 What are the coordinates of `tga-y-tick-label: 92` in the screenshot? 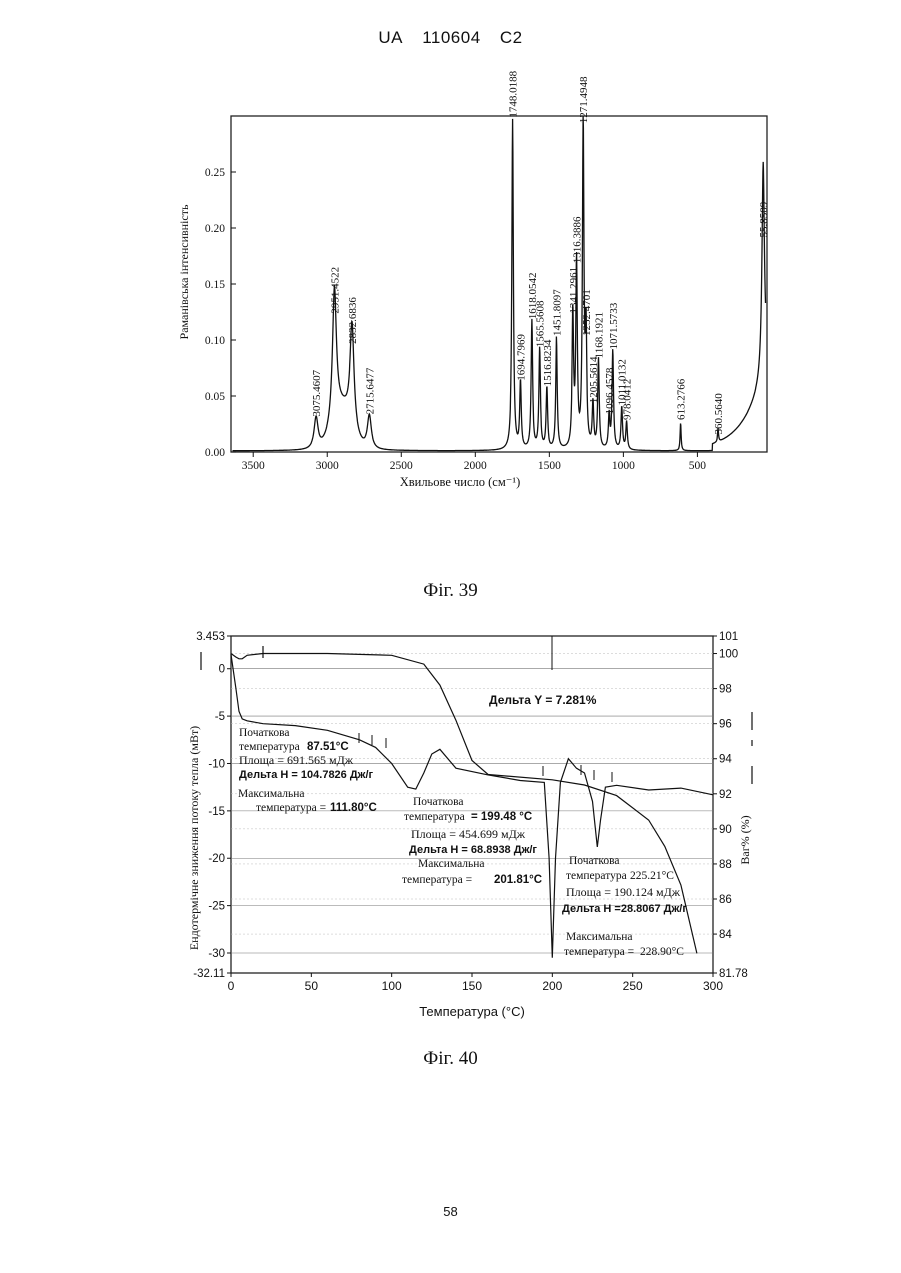 It's located at (725, 795).